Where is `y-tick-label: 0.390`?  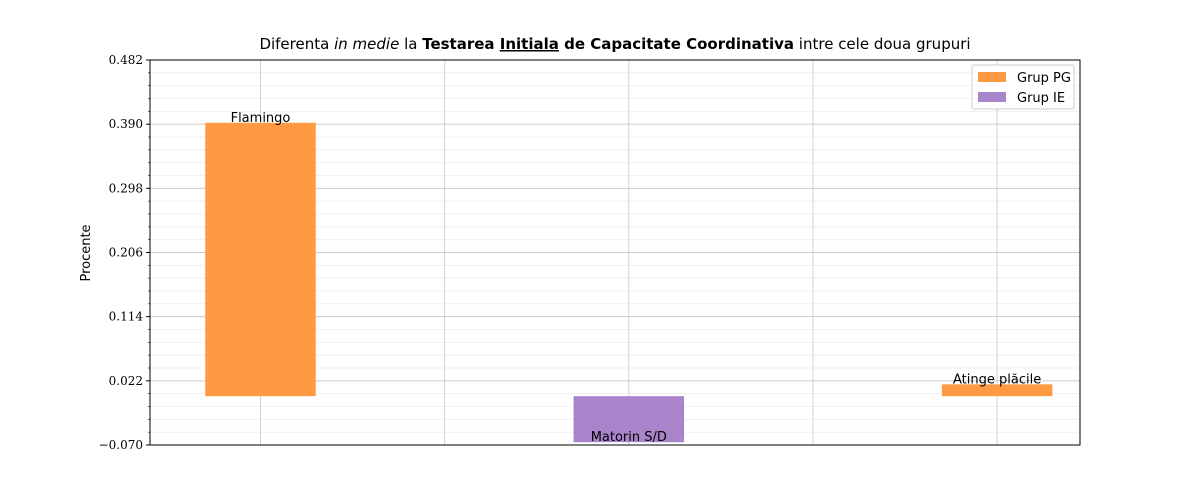 y-tick-label: 0.390 is located at coordinates (126, 124).